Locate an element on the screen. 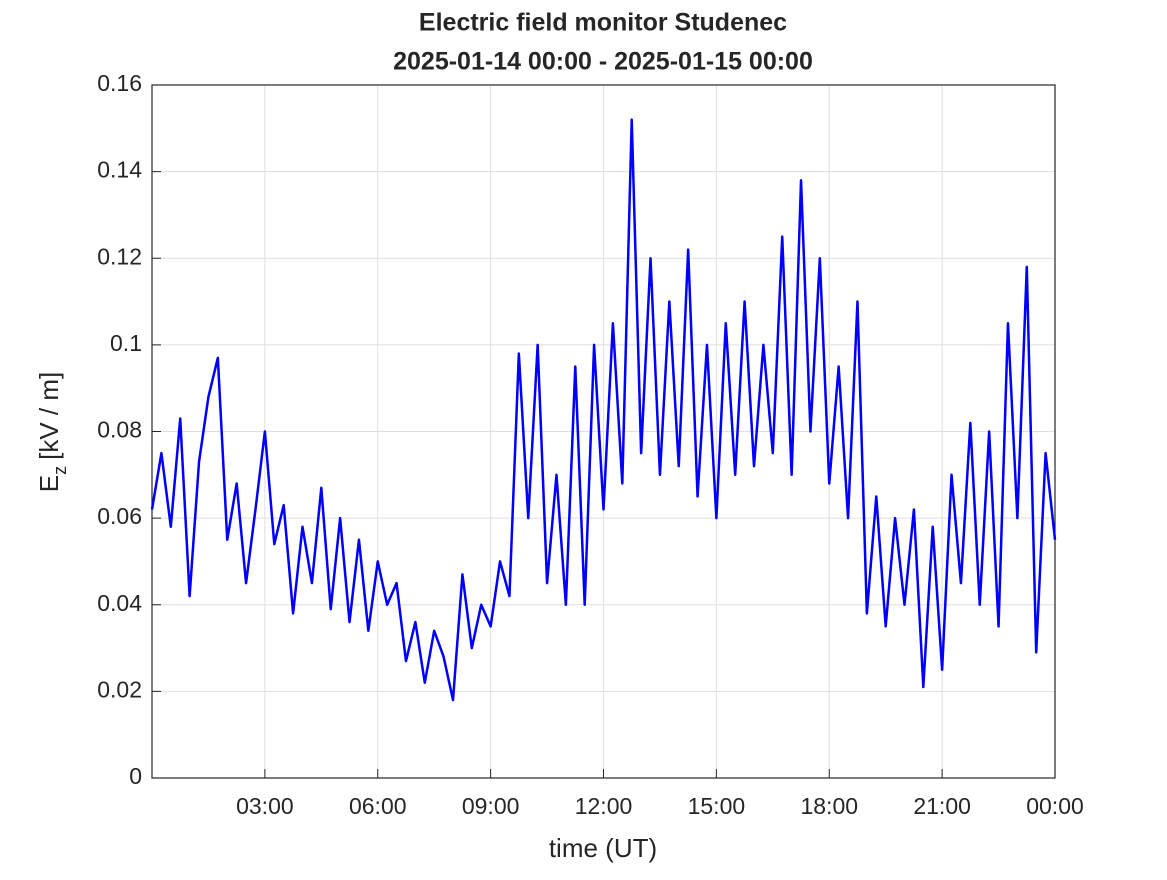 The height and width of the screenshot is (880, 1167). y-tick-label: 0 is located at coordinates (135, 776).